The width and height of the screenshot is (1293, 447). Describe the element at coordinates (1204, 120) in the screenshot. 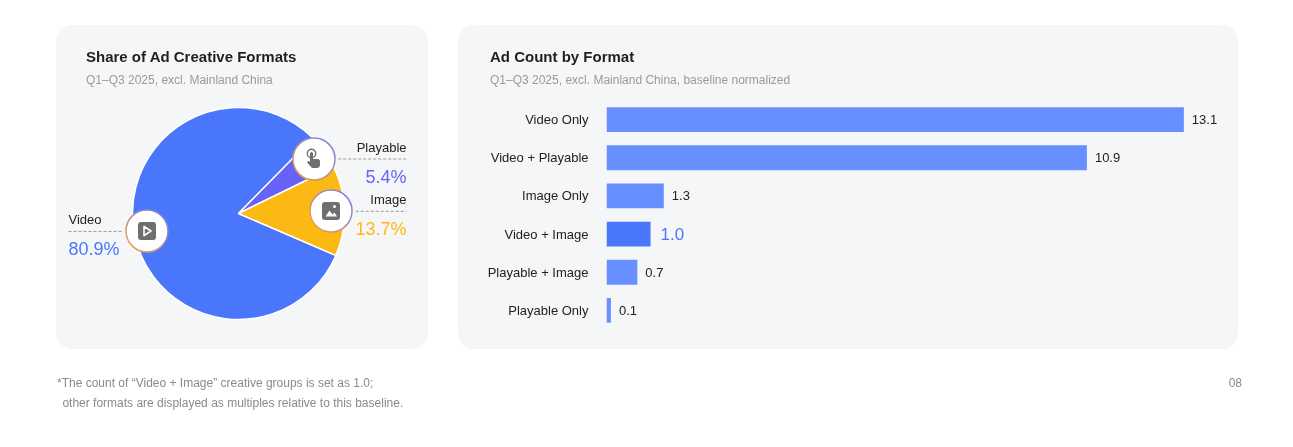

I see `data-label: 13.1` at that location.